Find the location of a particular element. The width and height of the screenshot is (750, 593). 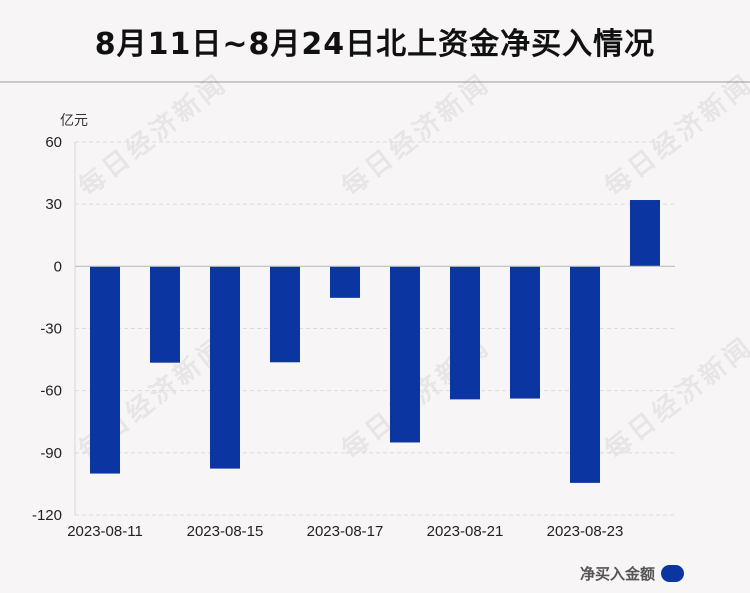

legend-label: 净买入金额 is located at coordinates (617, 574).